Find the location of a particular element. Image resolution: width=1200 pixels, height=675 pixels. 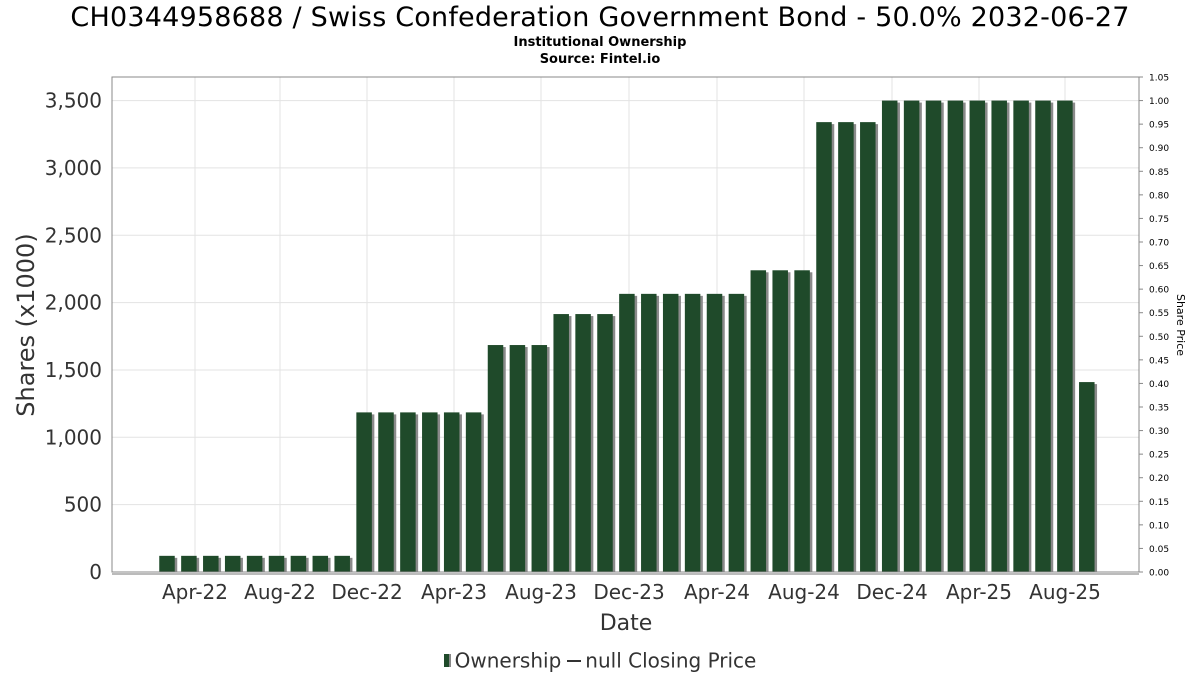

x-tick-label: Aug-22 is located at coordinates (280, 592).